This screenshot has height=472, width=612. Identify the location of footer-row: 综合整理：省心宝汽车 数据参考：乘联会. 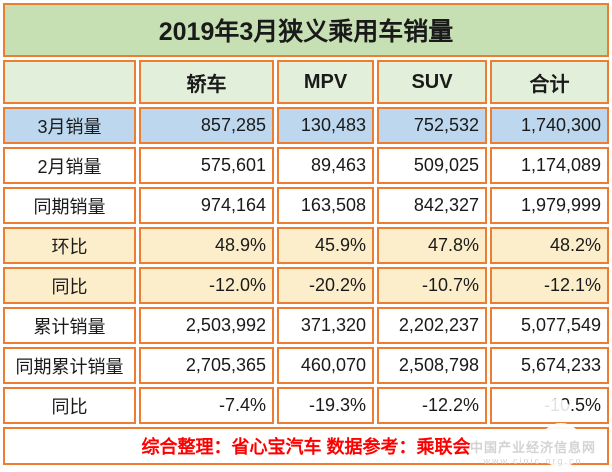
(306, 446).